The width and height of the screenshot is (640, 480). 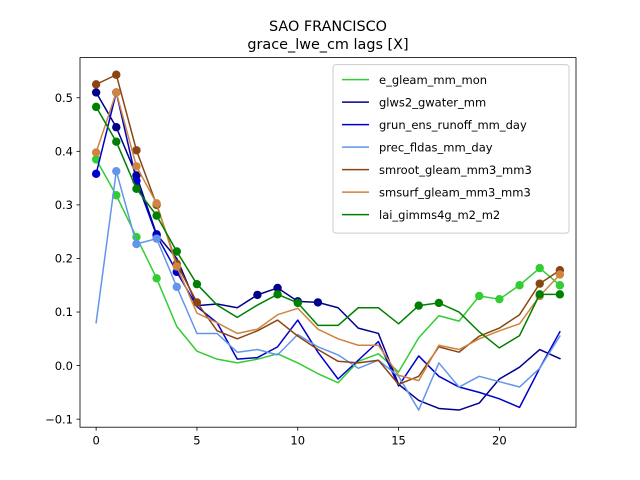 I want to click on legend-entry-grun_ens_runoff_mm_day: grun_ens_runoff_mm_day, so click(x=434, y=125).